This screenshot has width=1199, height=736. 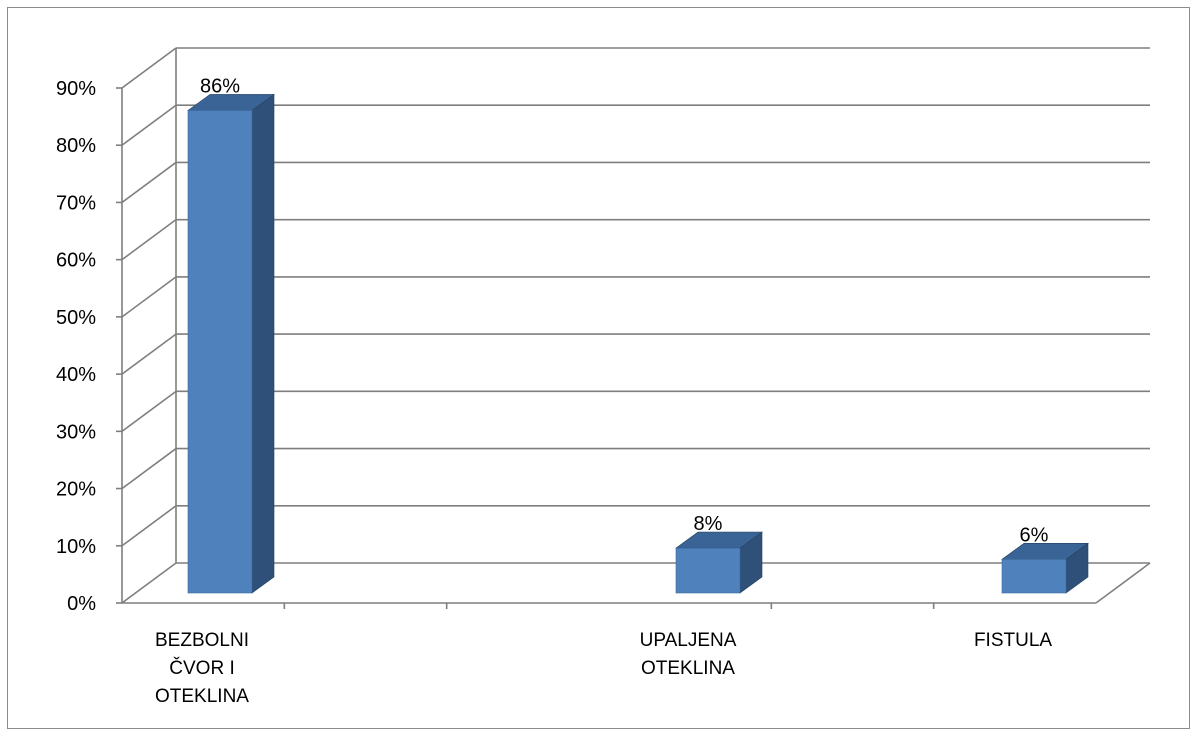 I want to click on category-label: BEZBOLNI, so click(x=202, y=640).